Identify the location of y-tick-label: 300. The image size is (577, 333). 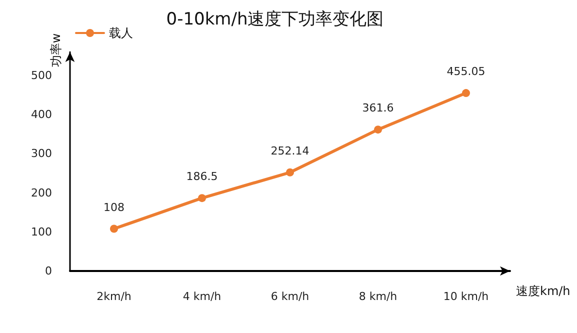
(41, 153).